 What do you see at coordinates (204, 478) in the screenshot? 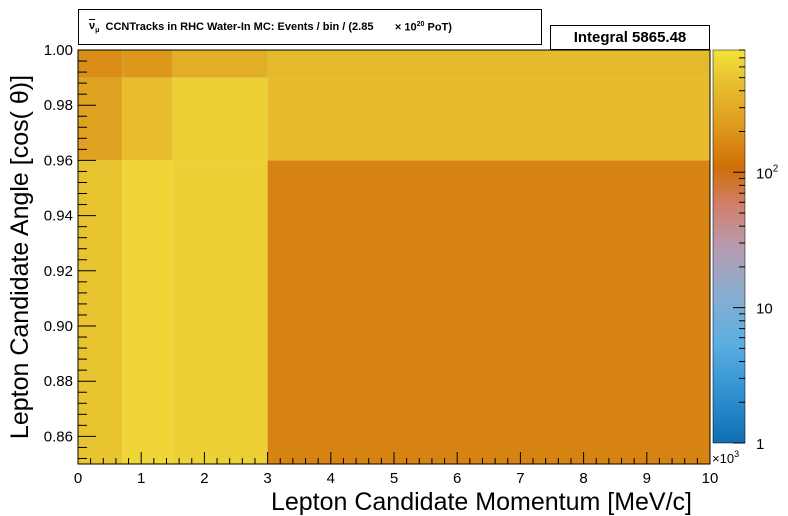
I see `x-tick-label: 2` at bounding box center [204, 478].